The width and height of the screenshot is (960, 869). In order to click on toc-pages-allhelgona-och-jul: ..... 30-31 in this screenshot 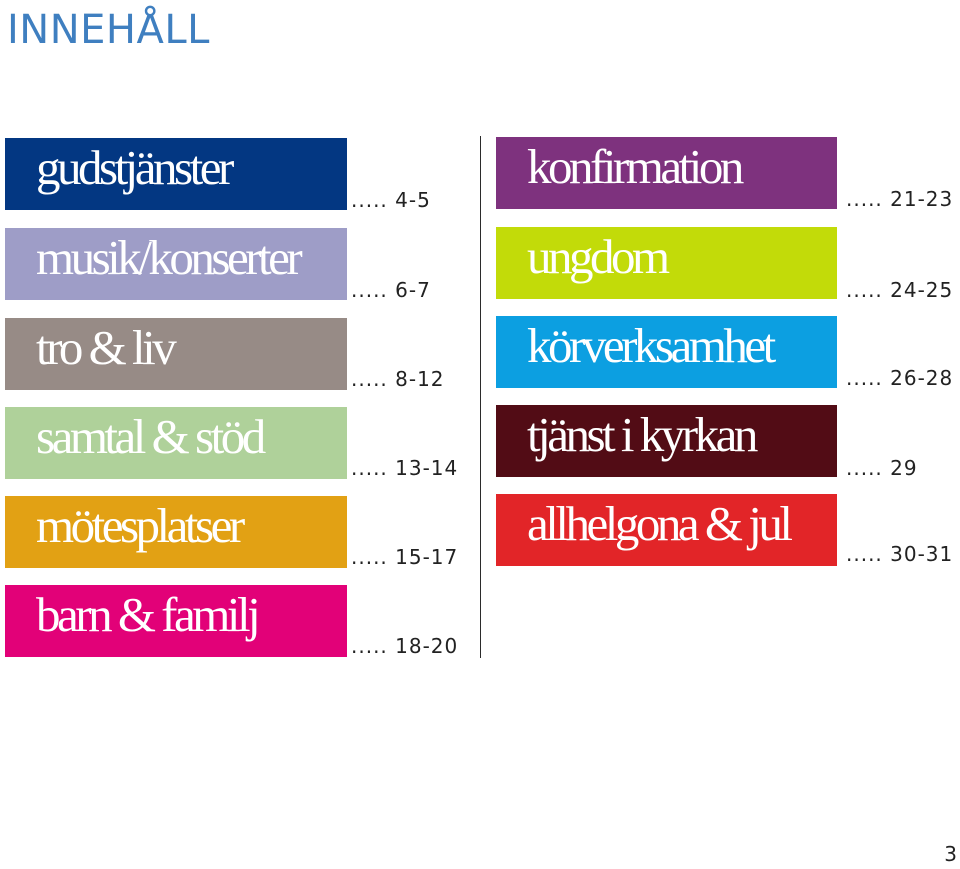, I will do `click(900, 554)`.